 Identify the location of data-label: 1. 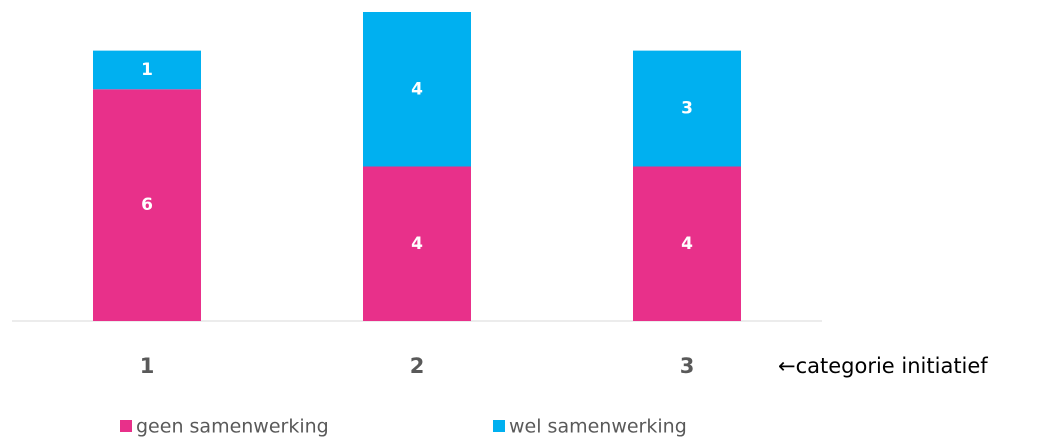
(147, 70).